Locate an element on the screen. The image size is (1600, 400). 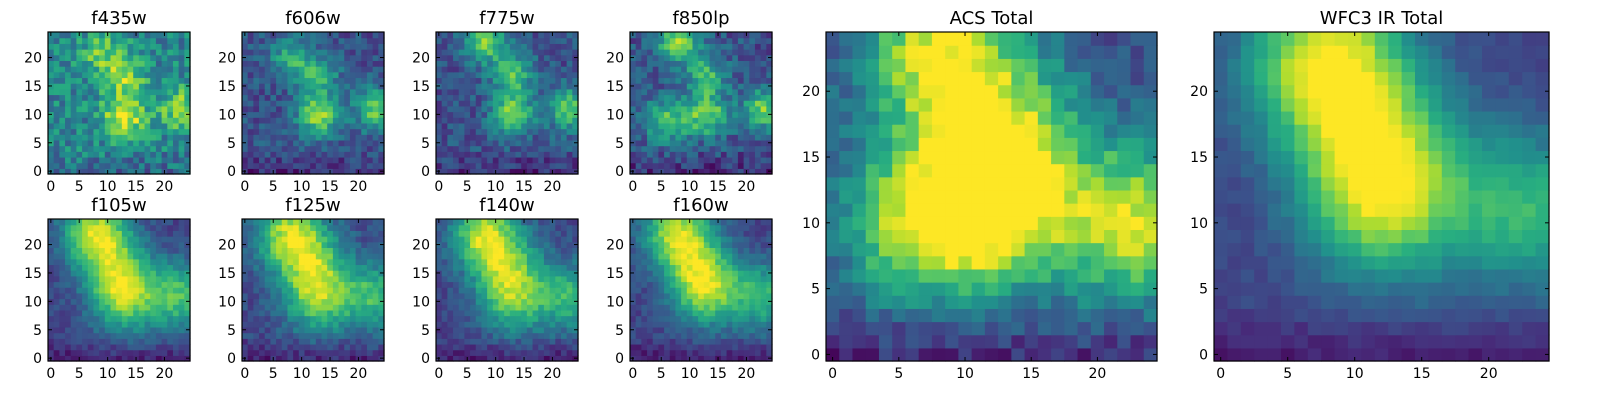
x-tick-label: 15 is located at coordinates (330, 187).